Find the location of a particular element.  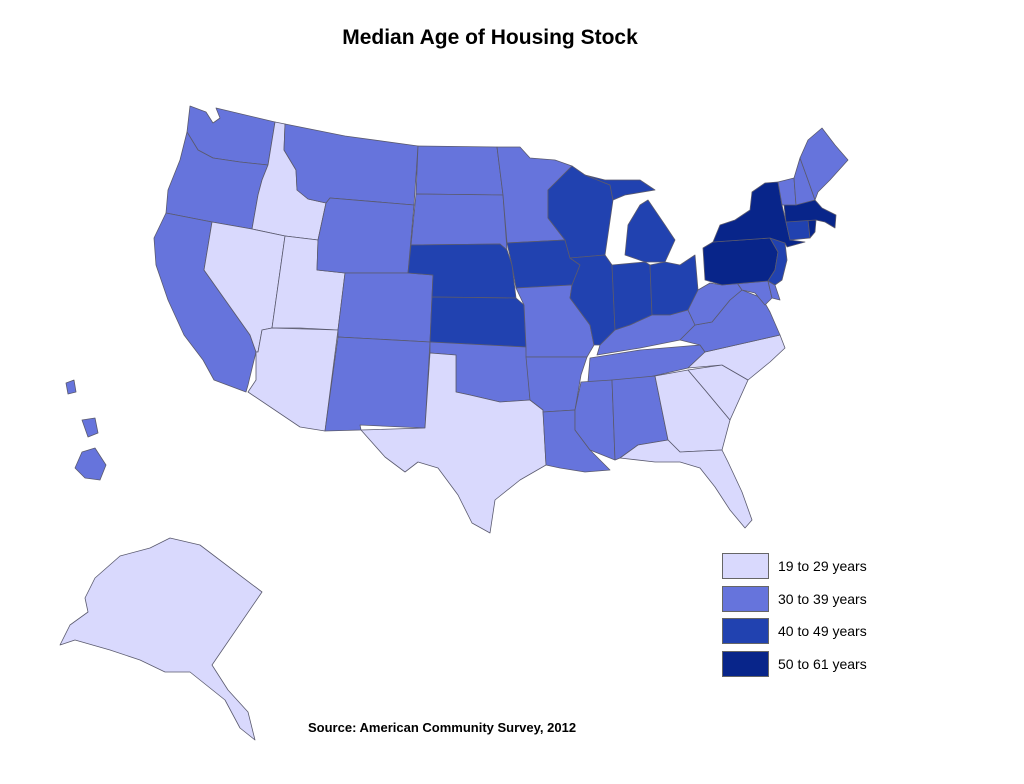

legend-item: 30 to 39 years is located at coordinates (812, 602).